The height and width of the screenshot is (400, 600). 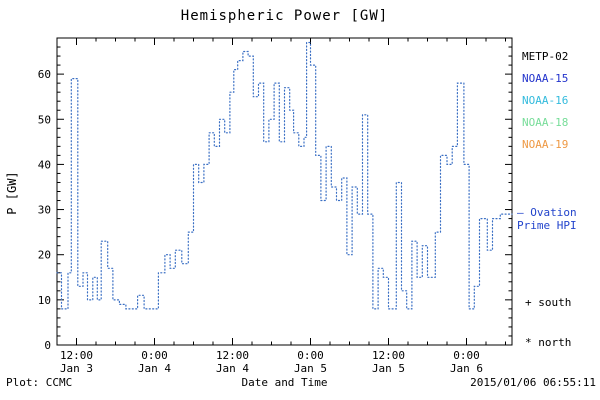 What do you see at coordinates (284, 16) in the screenshot?
I see `chart-title: Hemispheric Power [GW]` at bounding box center [284, 16].